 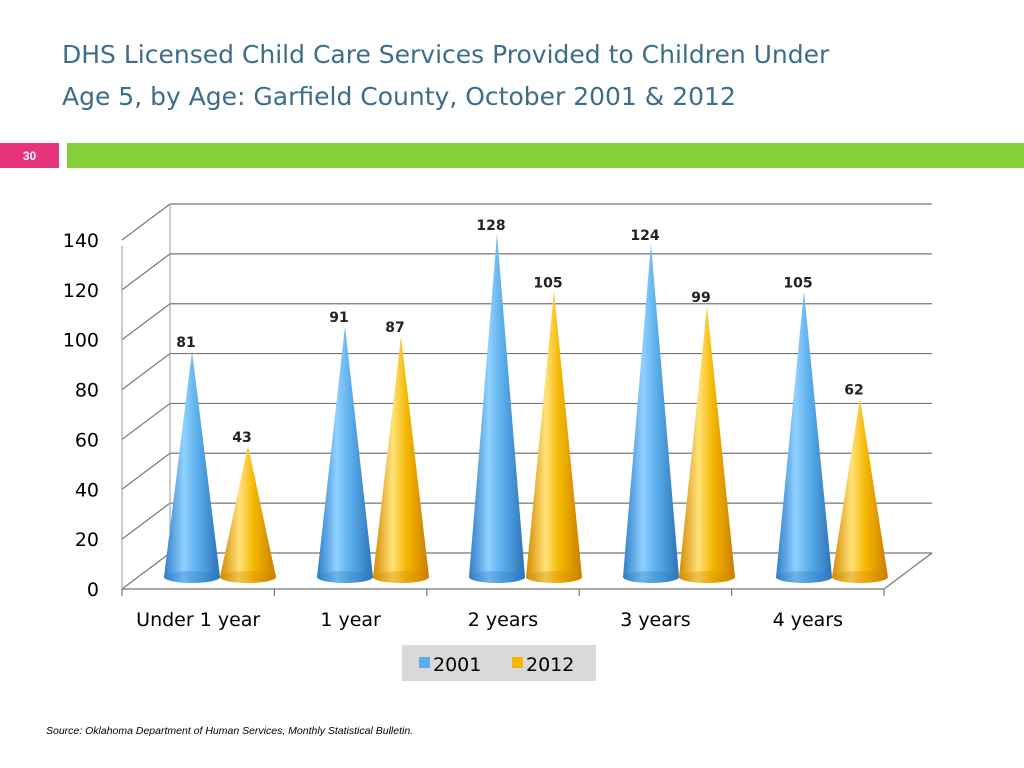 What do you see at coordinates (550, 665) in the screenshot?
I see `legend-label-2012: 2012` at bounding box center [550, 665].